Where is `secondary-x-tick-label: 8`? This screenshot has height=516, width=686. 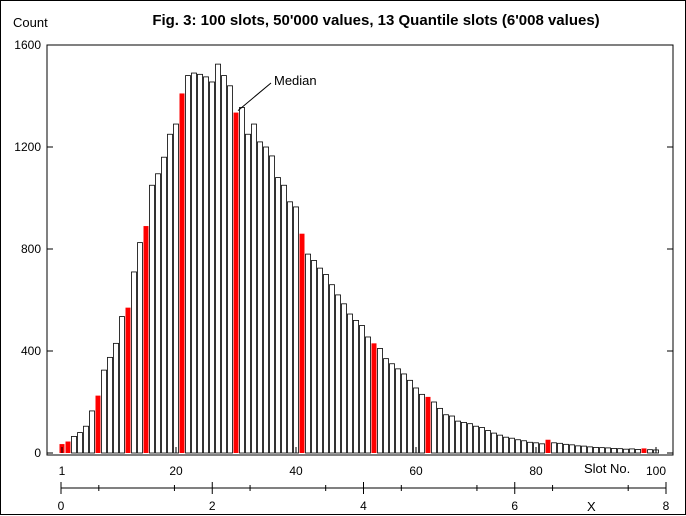
secondary-x-tick-label: 8 is located at coordinates (666, 506).